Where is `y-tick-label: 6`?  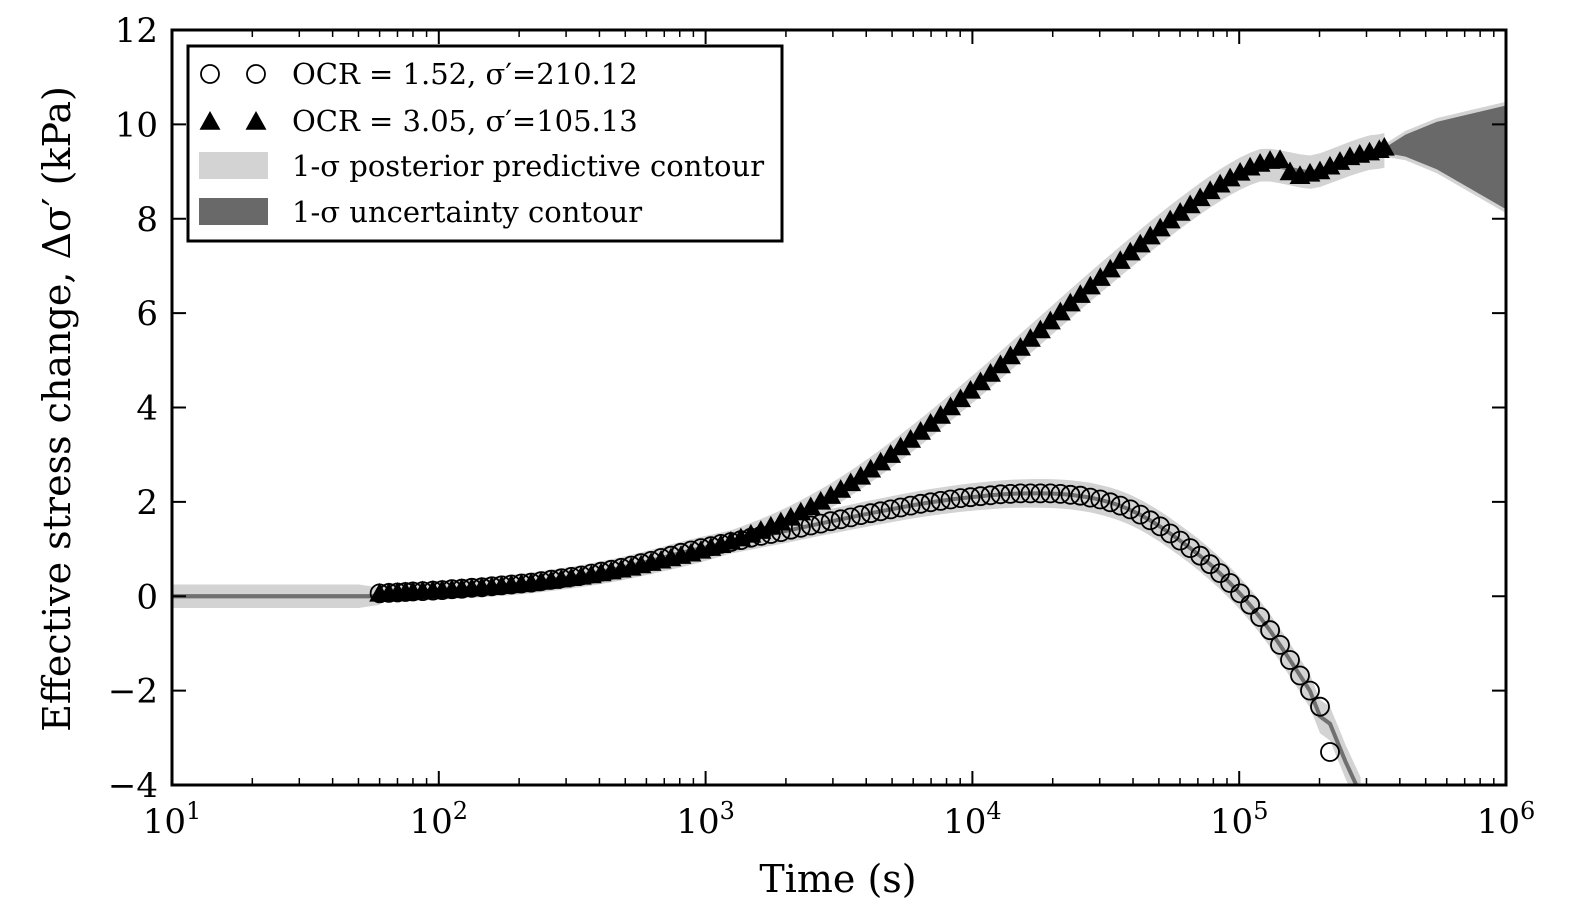
y-tick-label: 6 is located at coordinates (147, 314).